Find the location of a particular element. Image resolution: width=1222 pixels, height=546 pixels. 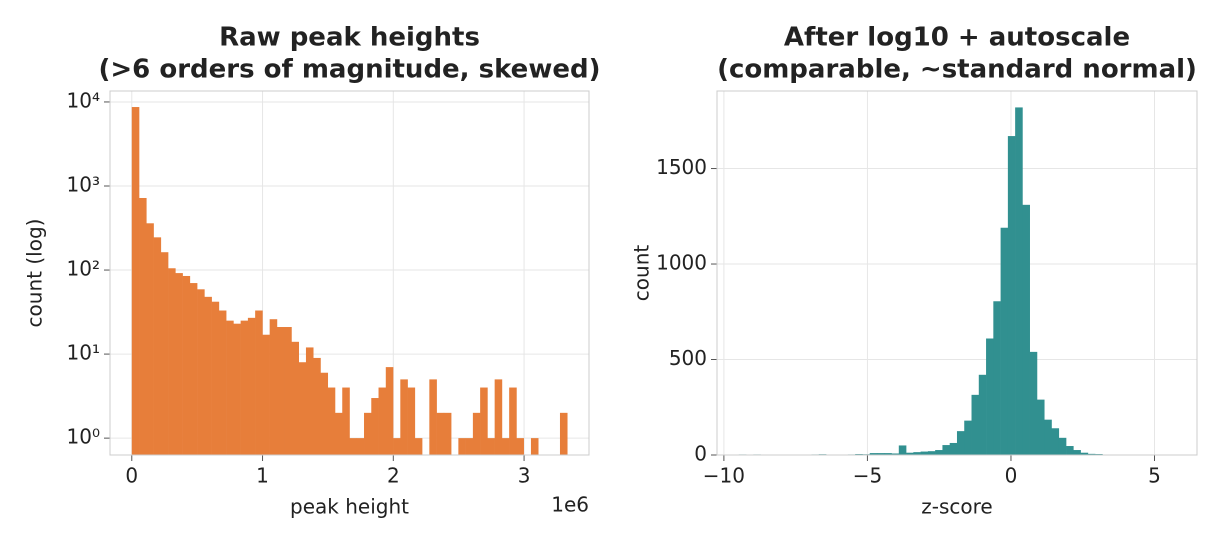

x-tick-label: 5 is located at coordinates (1154, 476).